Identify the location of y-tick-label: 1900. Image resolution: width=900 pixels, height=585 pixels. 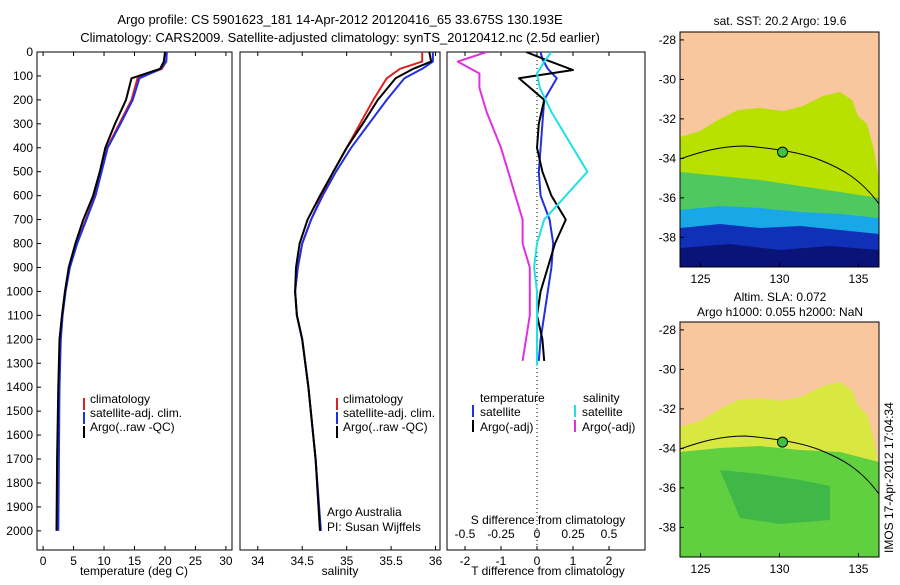
(19, 507).